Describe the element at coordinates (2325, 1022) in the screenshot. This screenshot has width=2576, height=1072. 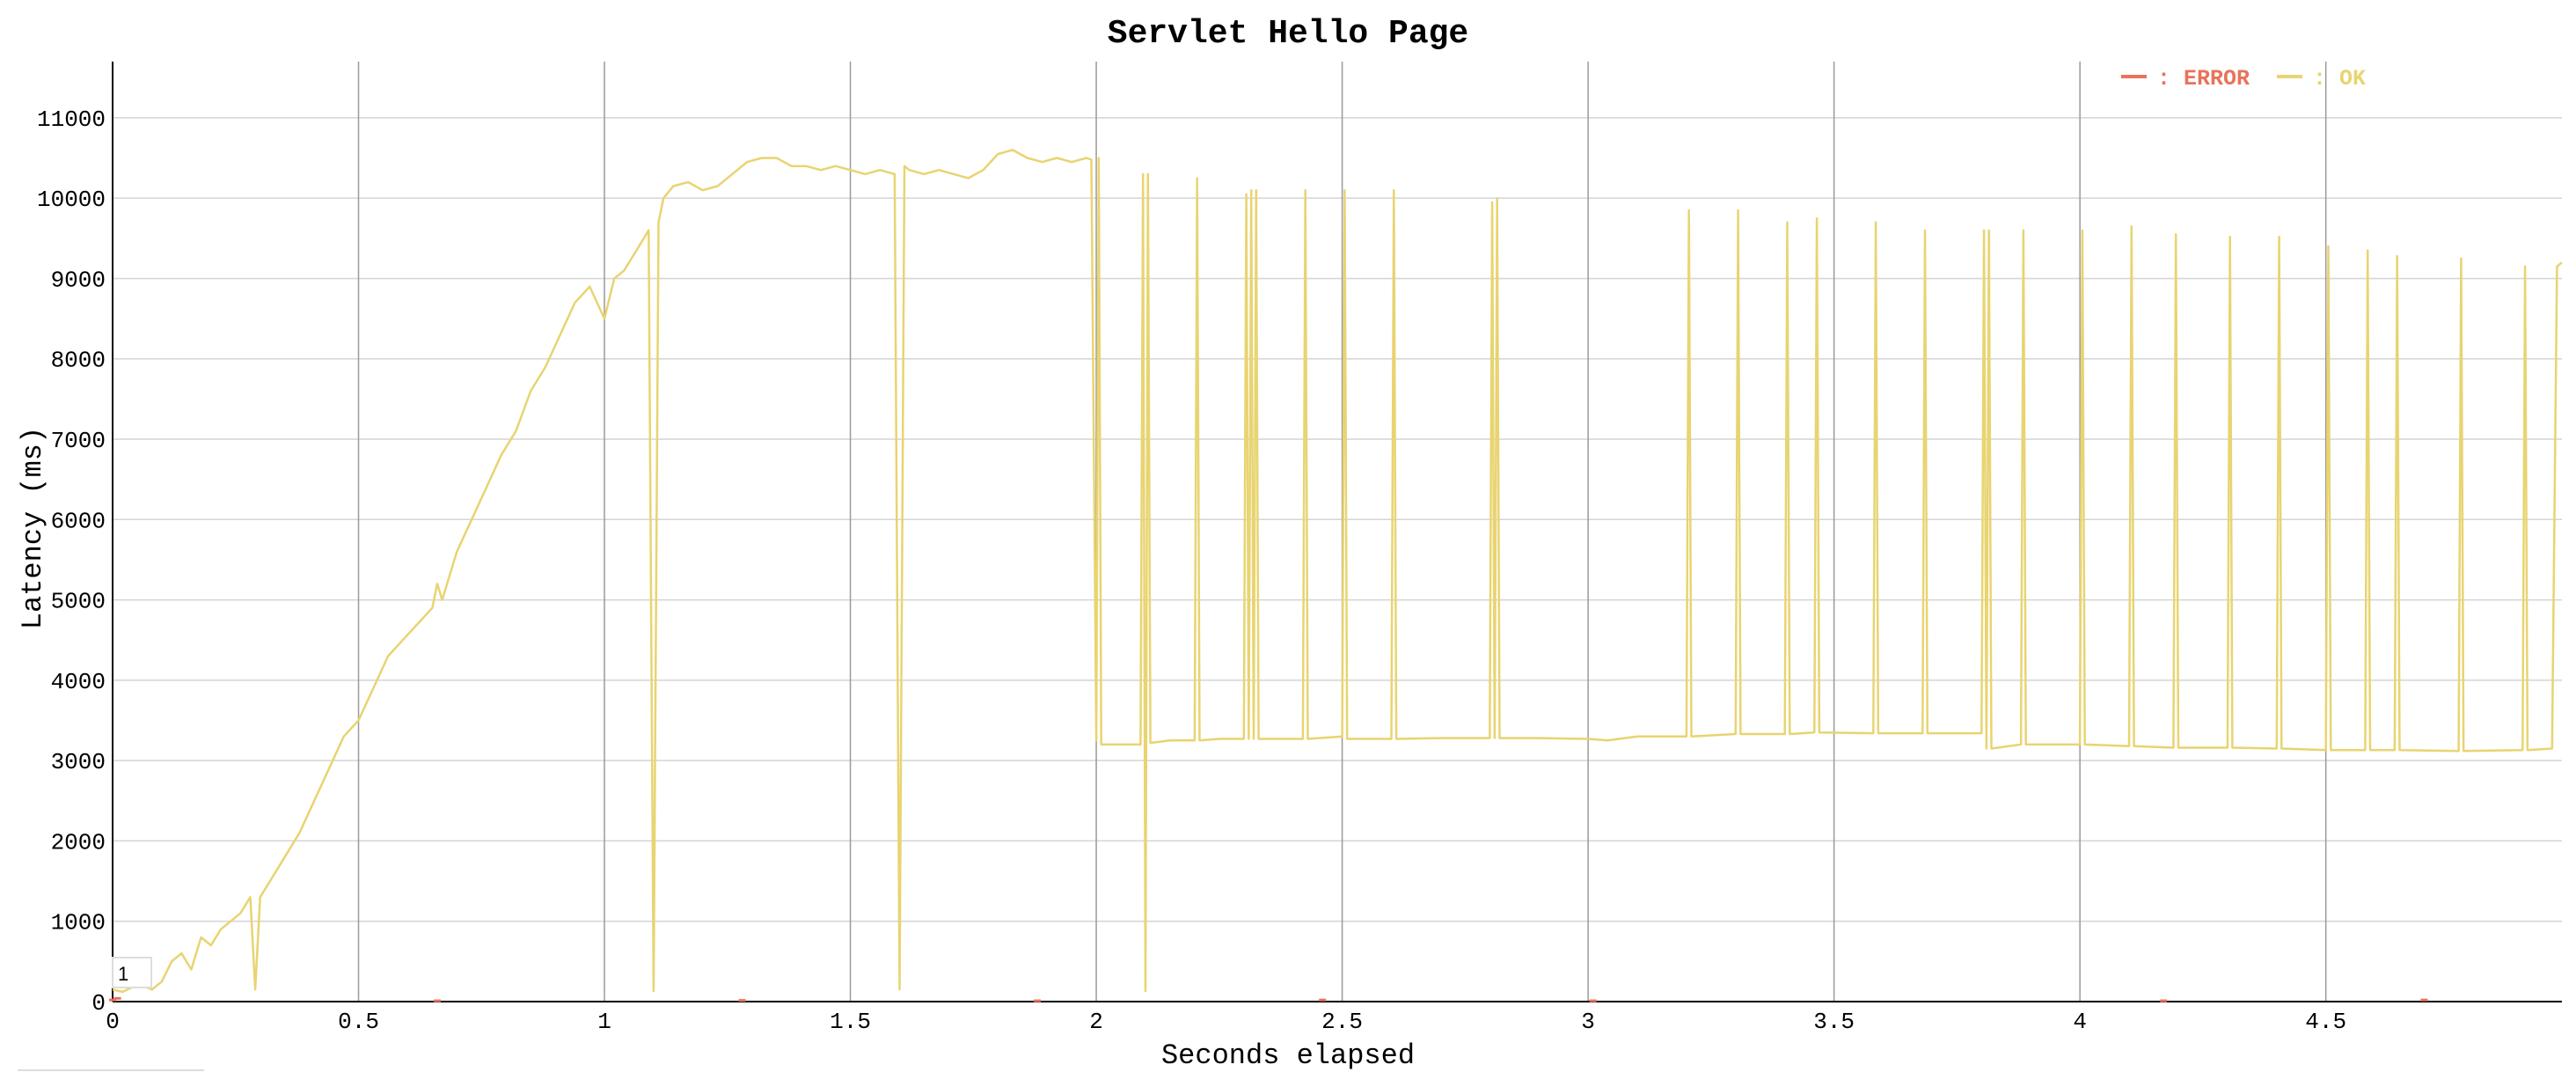
I see `x-tick-label: 4.5` at that location.